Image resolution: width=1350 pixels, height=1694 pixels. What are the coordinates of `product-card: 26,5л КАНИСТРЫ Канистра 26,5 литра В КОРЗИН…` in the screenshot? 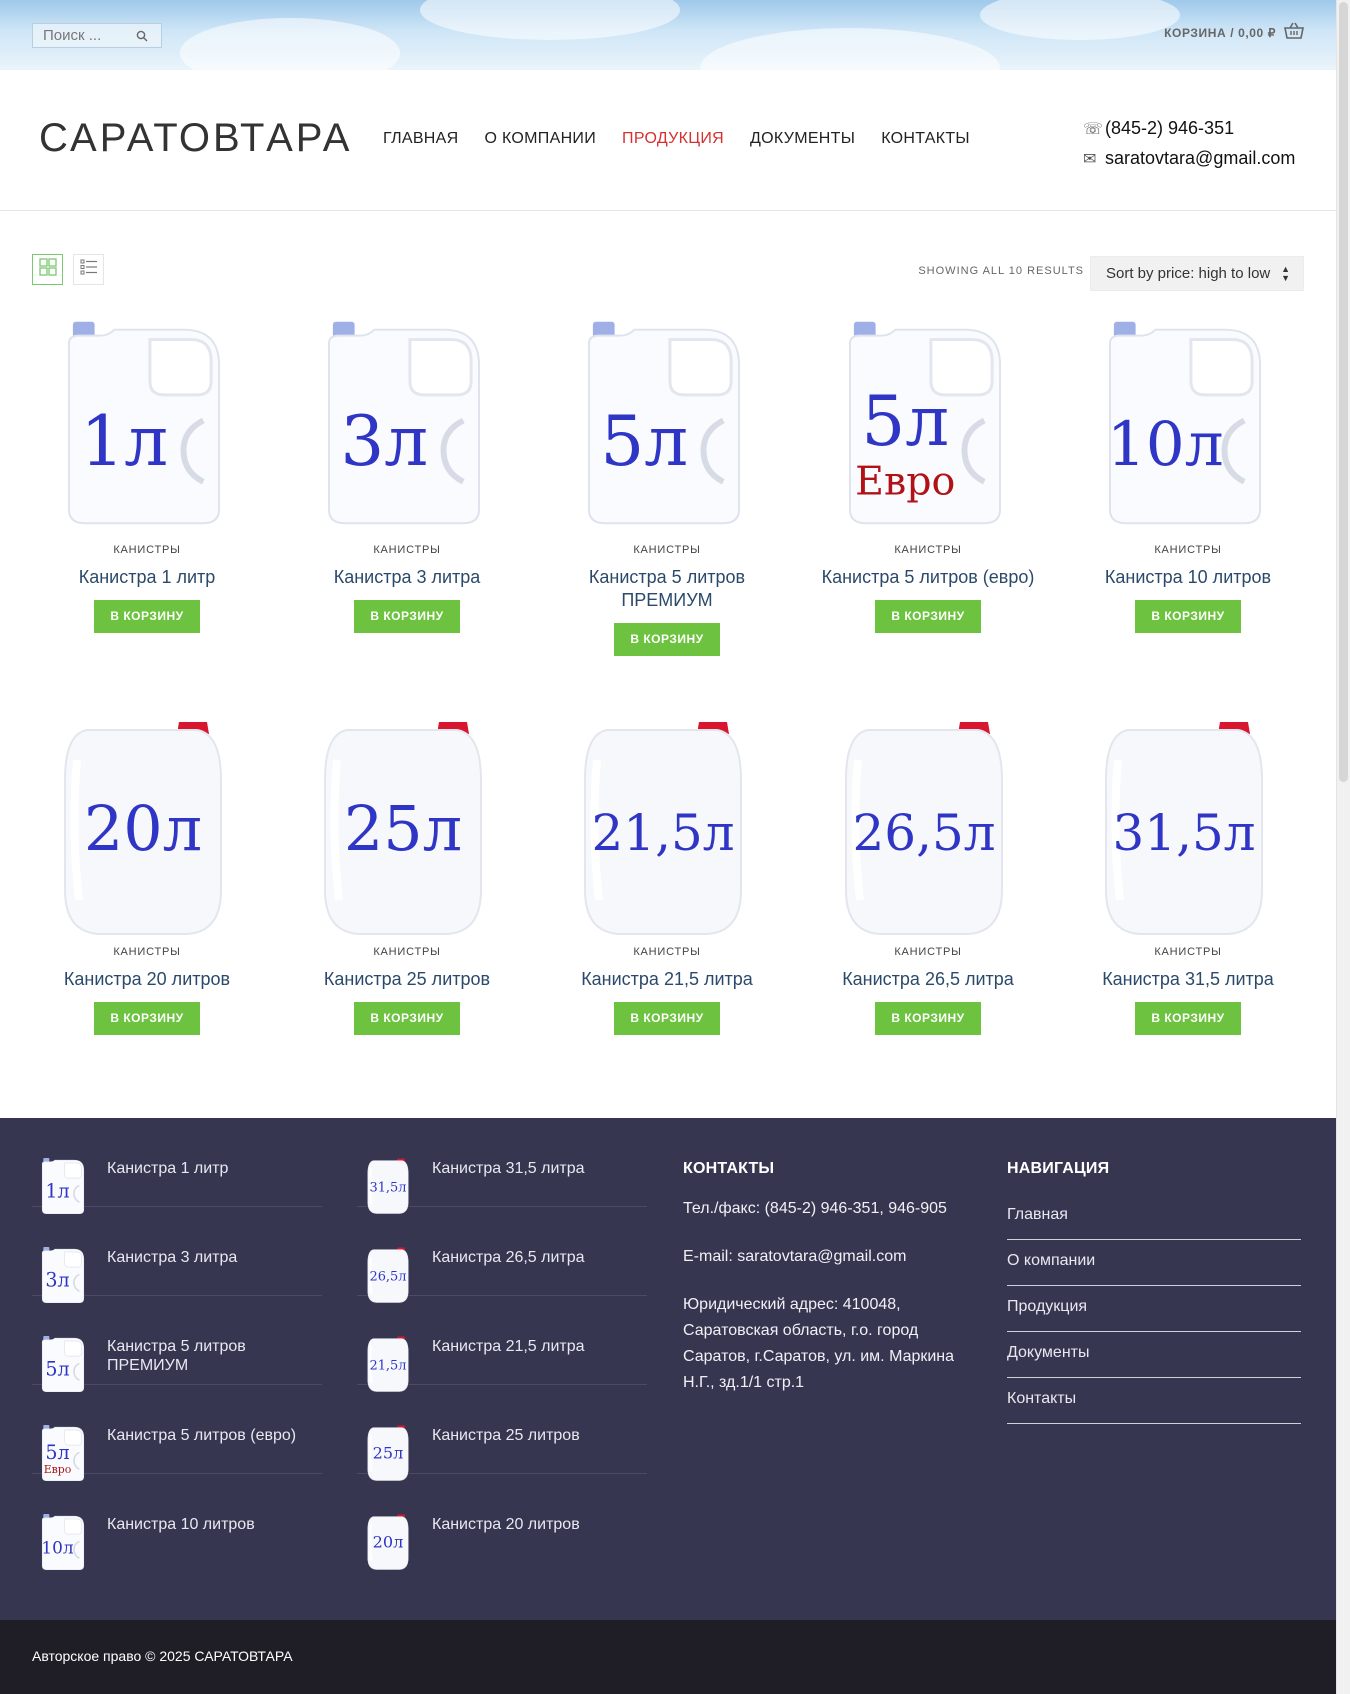 It's located at (928, 871).